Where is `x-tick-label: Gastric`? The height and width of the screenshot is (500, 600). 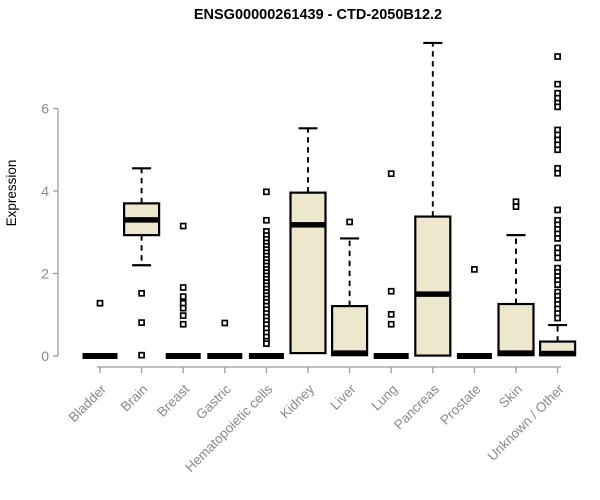
x-tick-label: Gastric is located at coordinates (213, 401).